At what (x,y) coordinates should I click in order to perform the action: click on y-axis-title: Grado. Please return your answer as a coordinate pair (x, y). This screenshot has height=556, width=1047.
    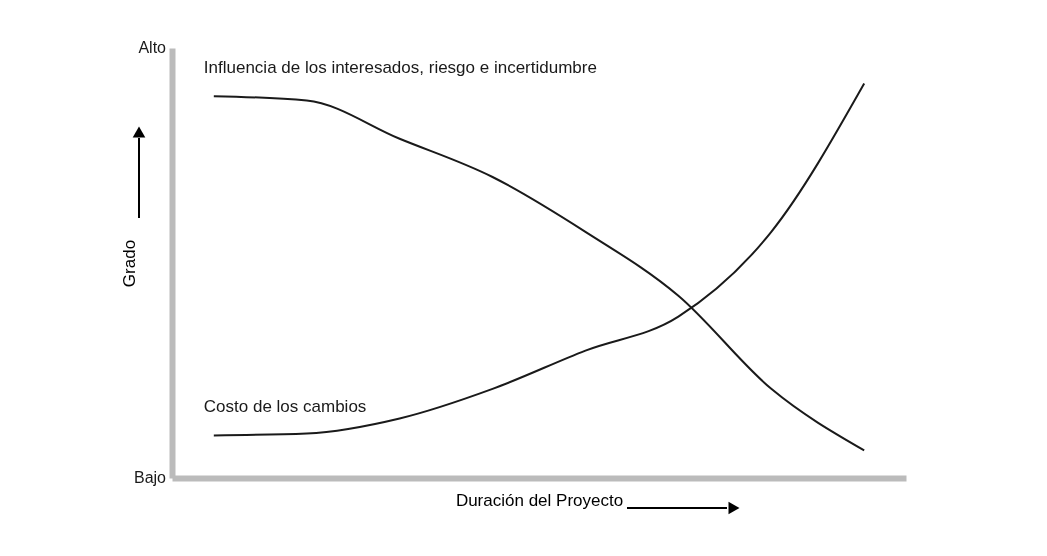
    Looking at the image, I should click on (129, 263).